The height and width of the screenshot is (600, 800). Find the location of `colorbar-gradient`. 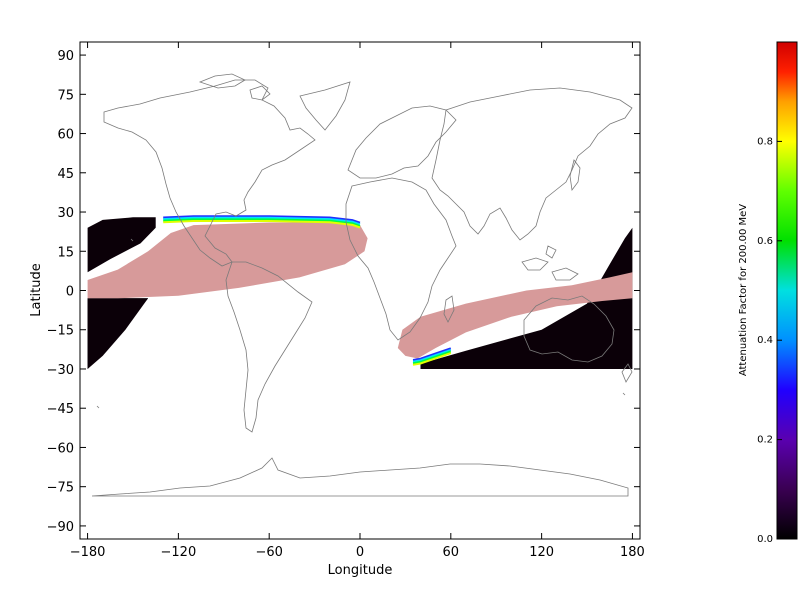

colorbar-gradient is located at coordinates (787, 290).